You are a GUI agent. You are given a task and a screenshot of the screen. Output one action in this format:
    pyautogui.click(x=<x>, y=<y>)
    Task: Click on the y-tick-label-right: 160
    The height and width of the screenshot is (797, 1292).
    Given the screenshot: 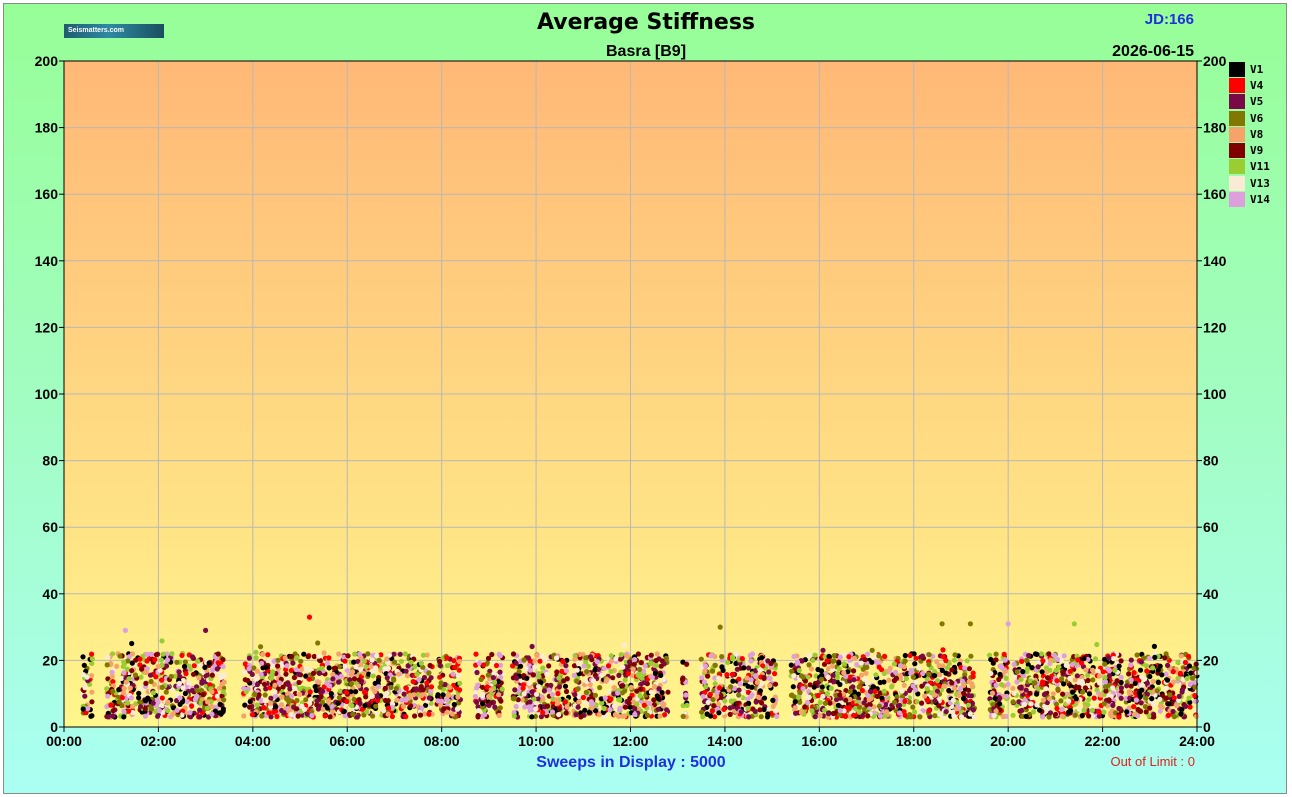 What is the action you would take?
    pyautogui.click(x=1215, y=194)
    